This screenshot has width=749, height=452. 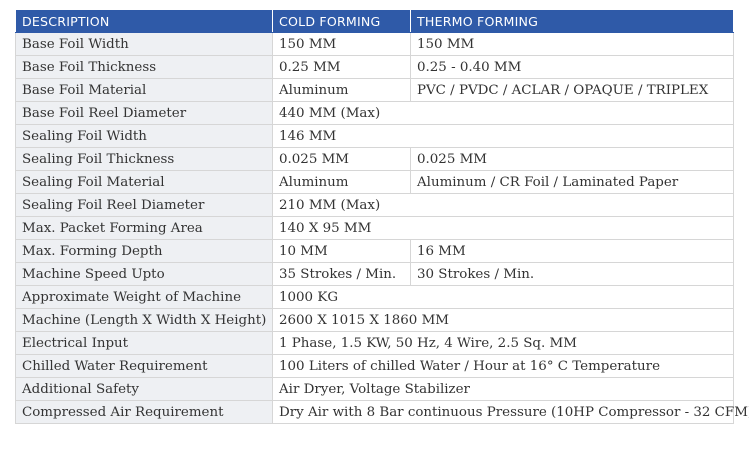 What do you see at coordinates (341, 274) in the screenshot?
I see `cold-forming-value: 35 Strokes / Min.` at bounding box center [341, 274].